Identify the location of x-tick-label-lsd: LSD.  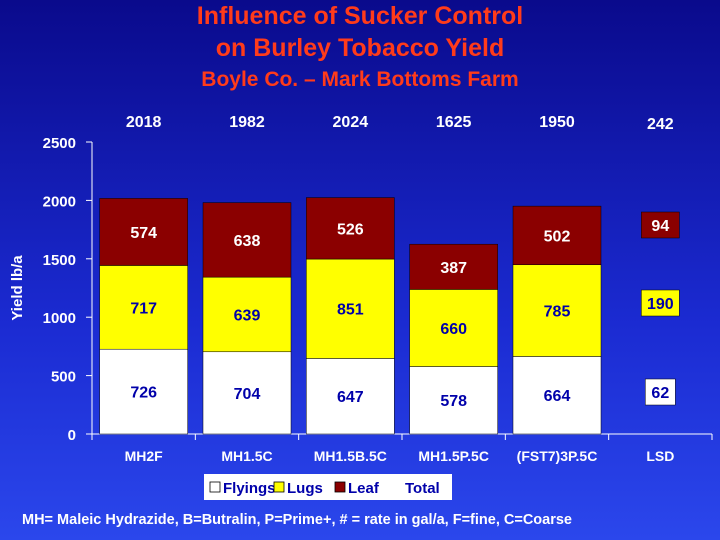
(660, 456).